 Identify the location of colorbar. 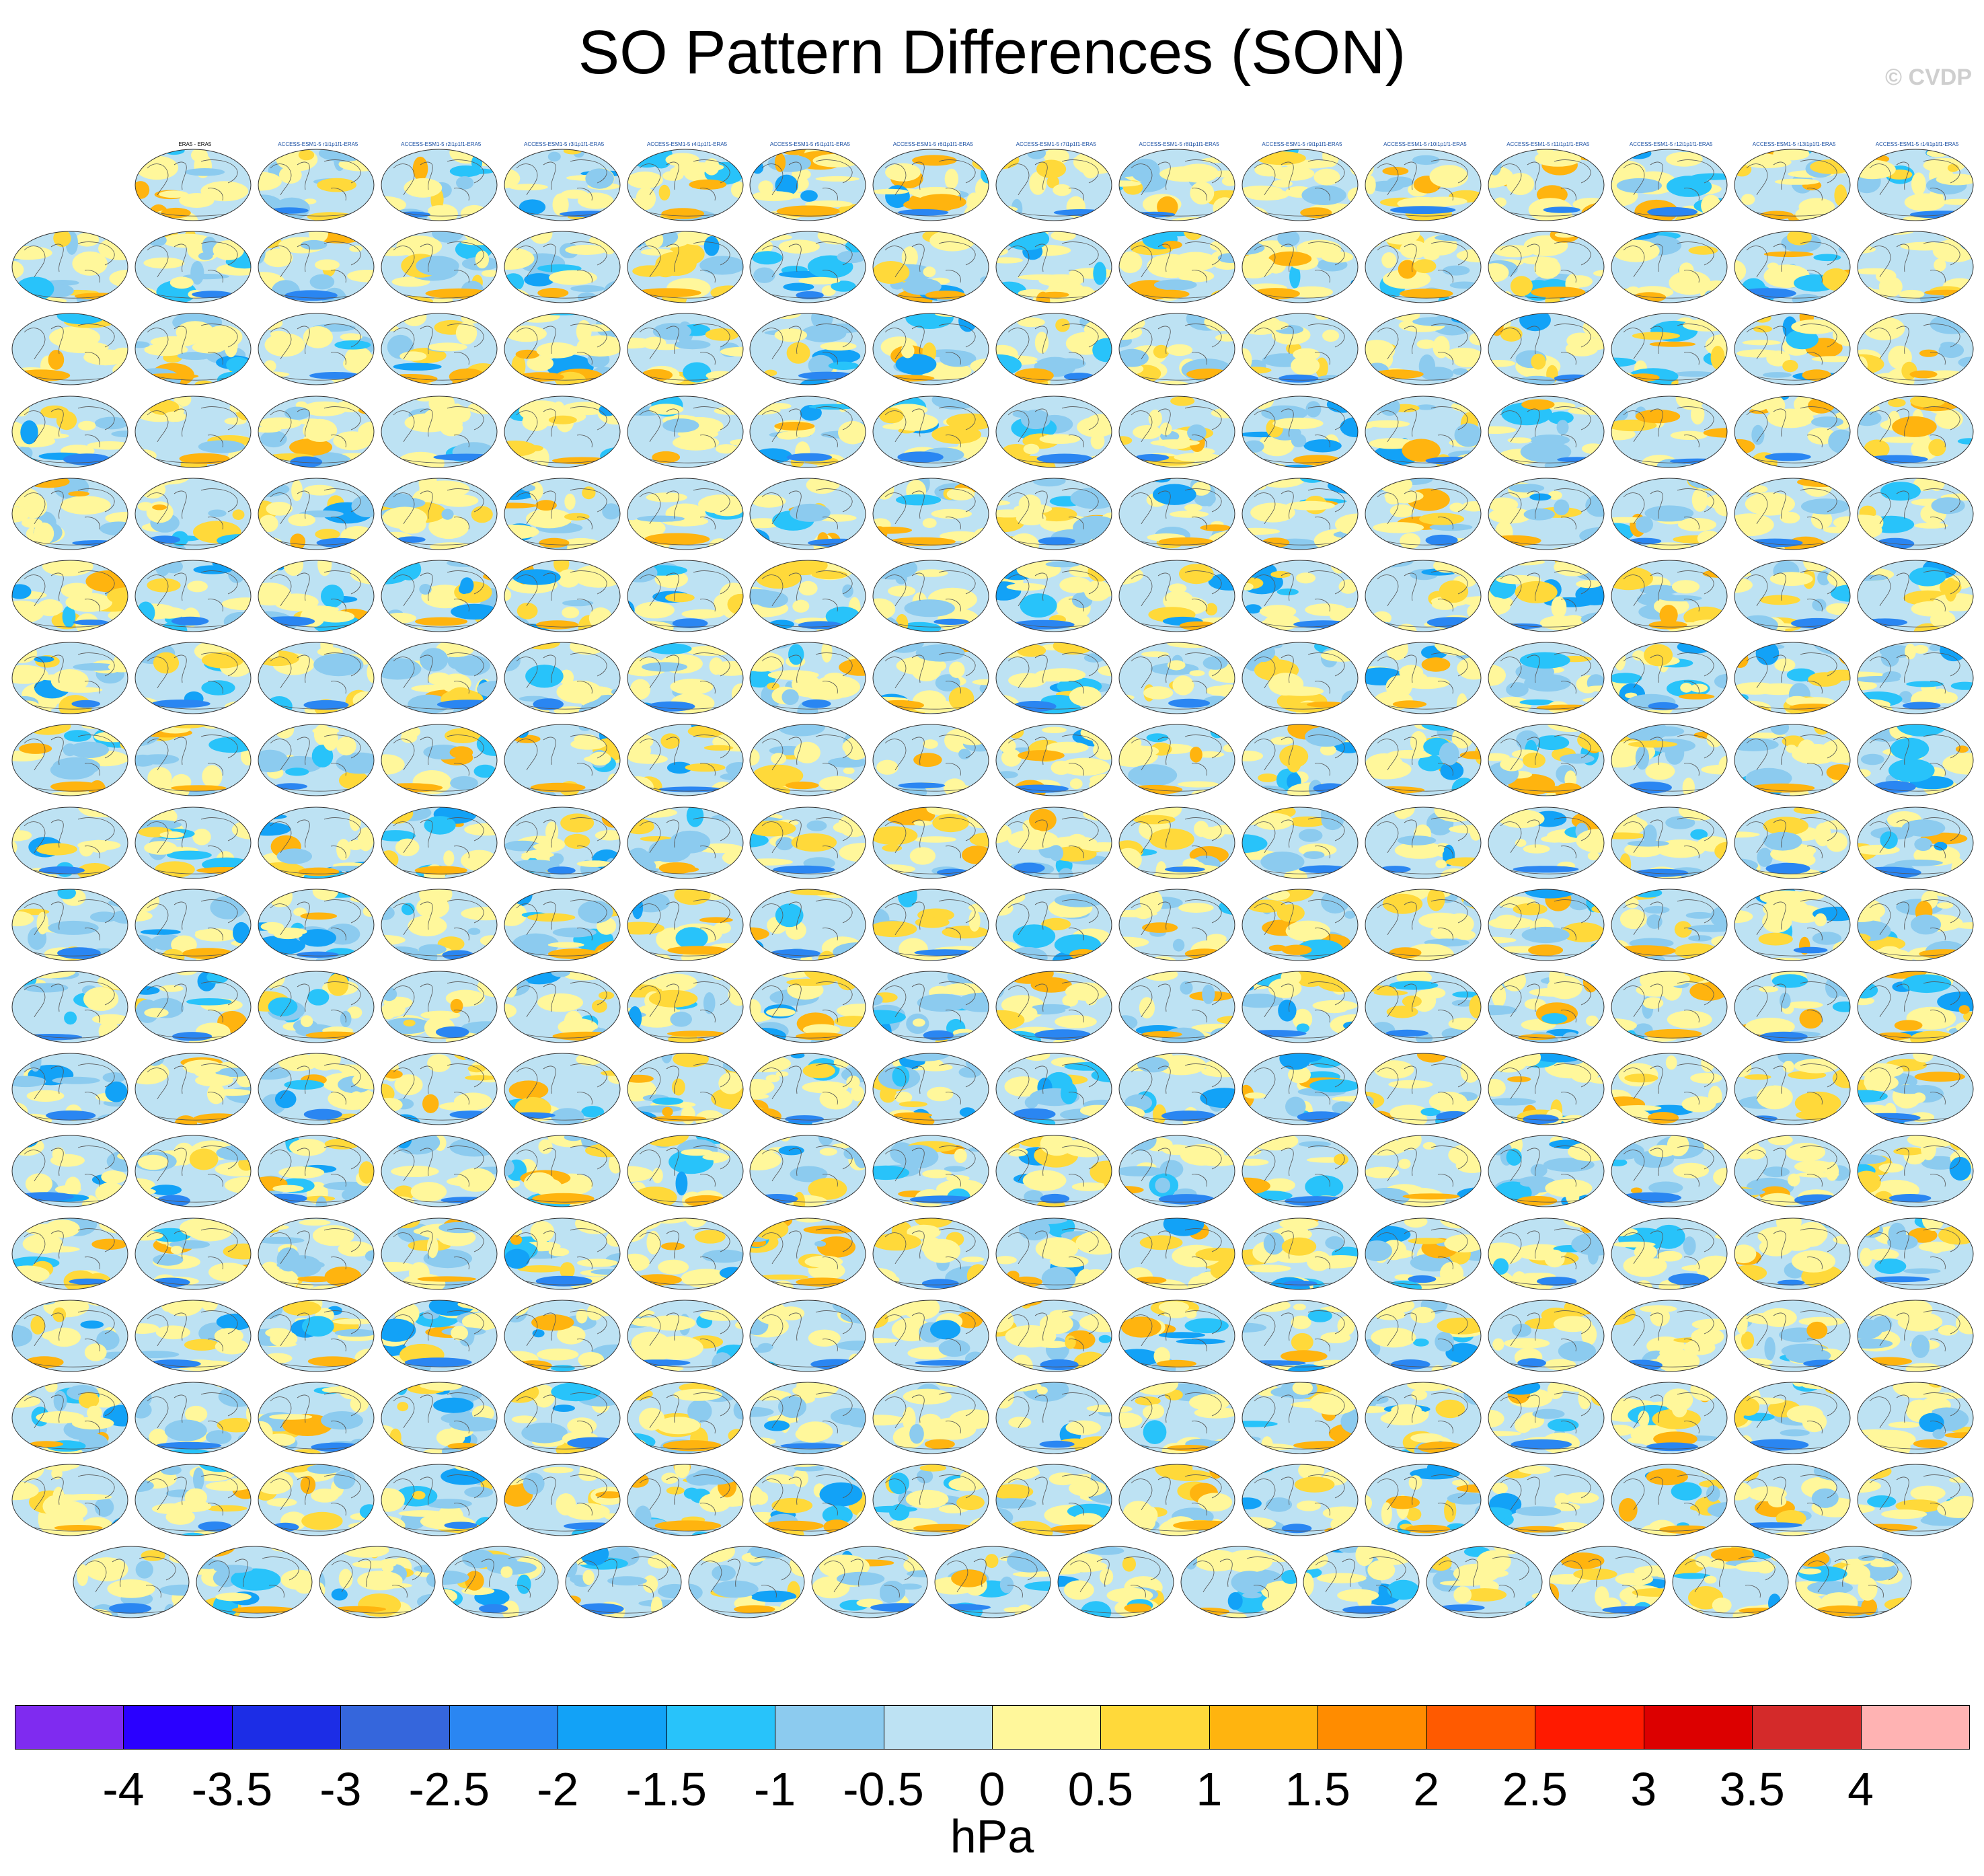
(993, 1728).